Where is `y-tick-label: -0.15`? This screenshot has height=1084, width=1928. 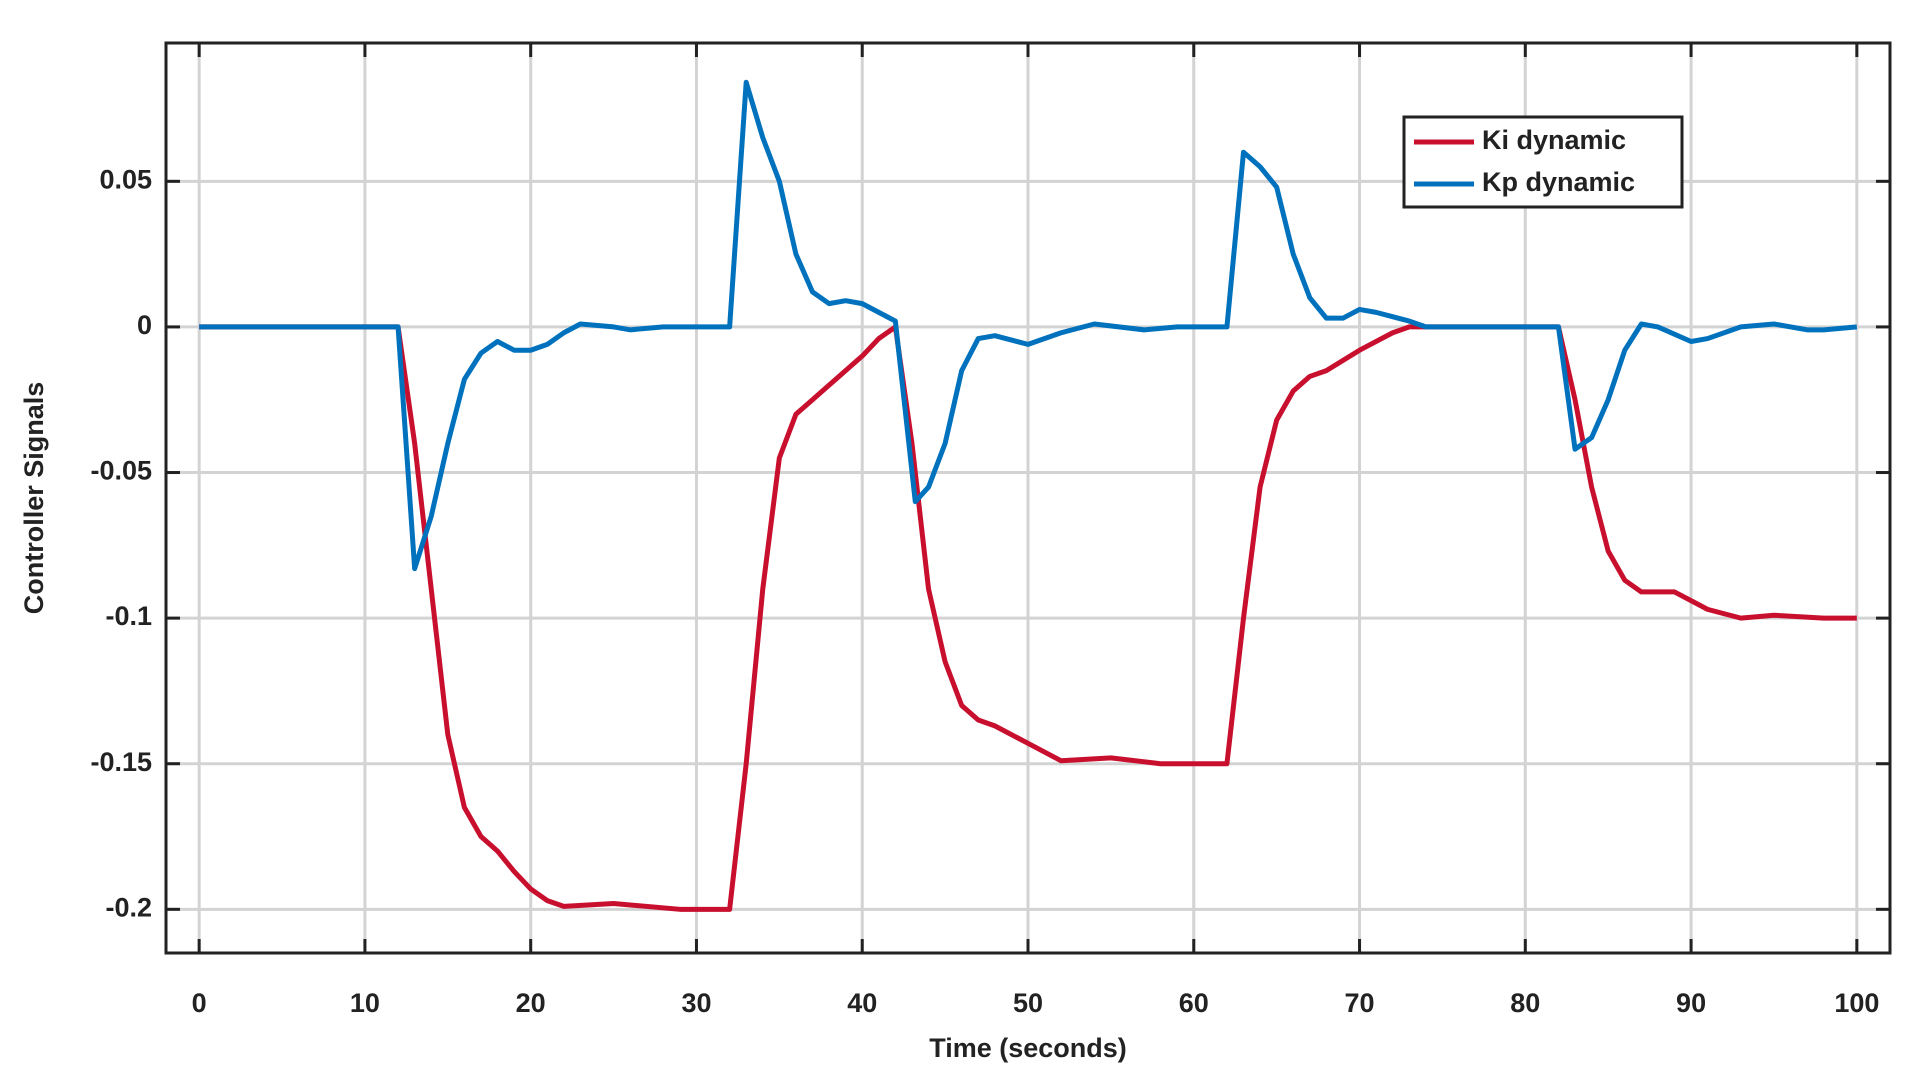
y-tick-label: -0.15 is located at coordinates (121, 762).